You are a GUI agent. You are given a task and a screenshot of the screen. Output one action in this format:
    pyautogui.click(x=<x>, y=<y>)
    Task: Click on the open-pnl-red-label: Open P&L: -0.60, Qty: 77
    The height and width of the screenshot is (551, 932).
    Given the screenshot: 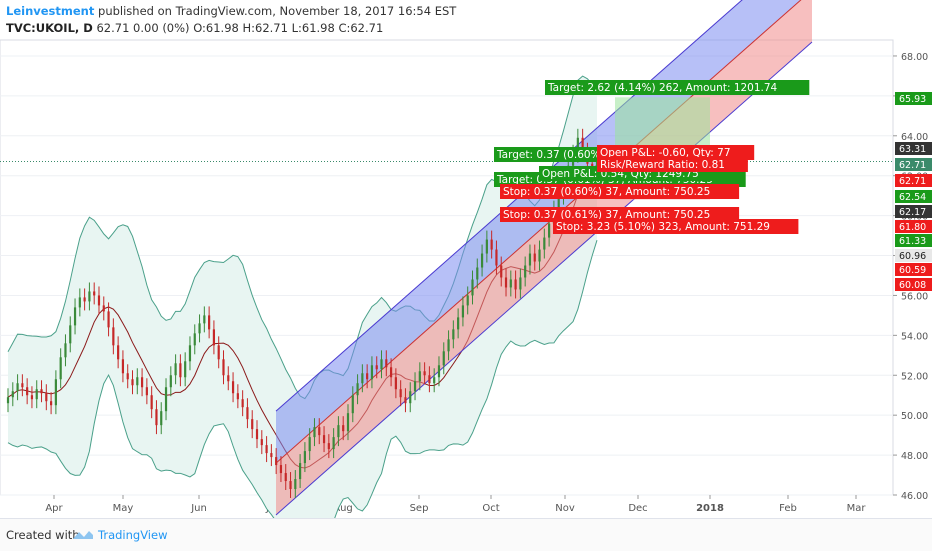 What is the action you would take?
    pyautogui.click(x=676, y=152)
    